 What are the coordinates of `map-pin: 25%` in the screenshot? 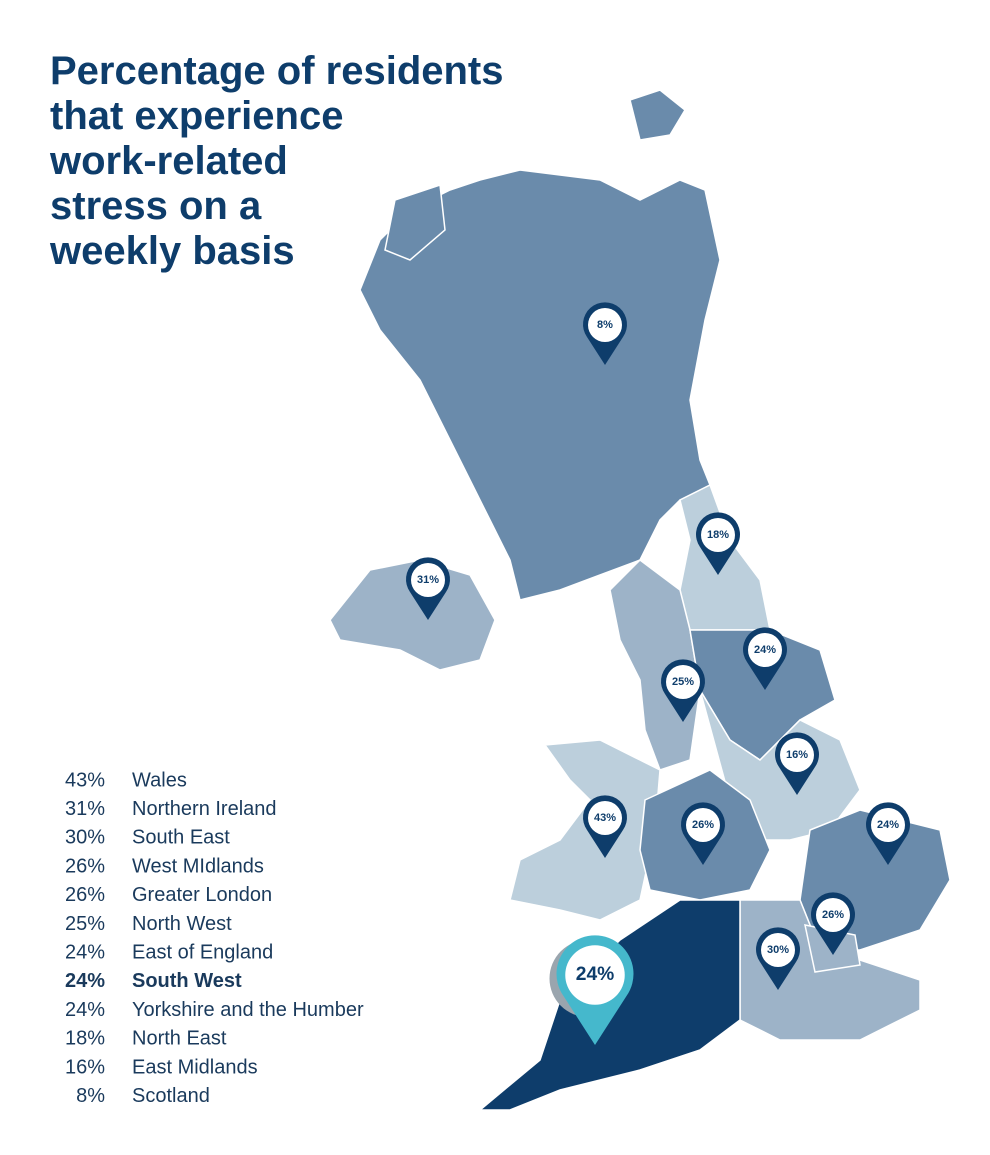 It's located at (683, 690).